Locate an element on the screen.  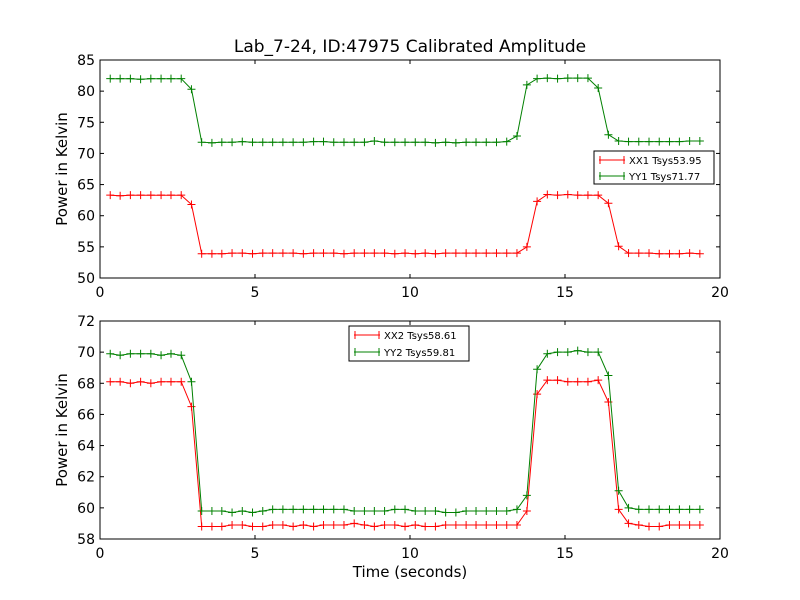
x-tick-label: 5 is located at coordinates (255, 293).